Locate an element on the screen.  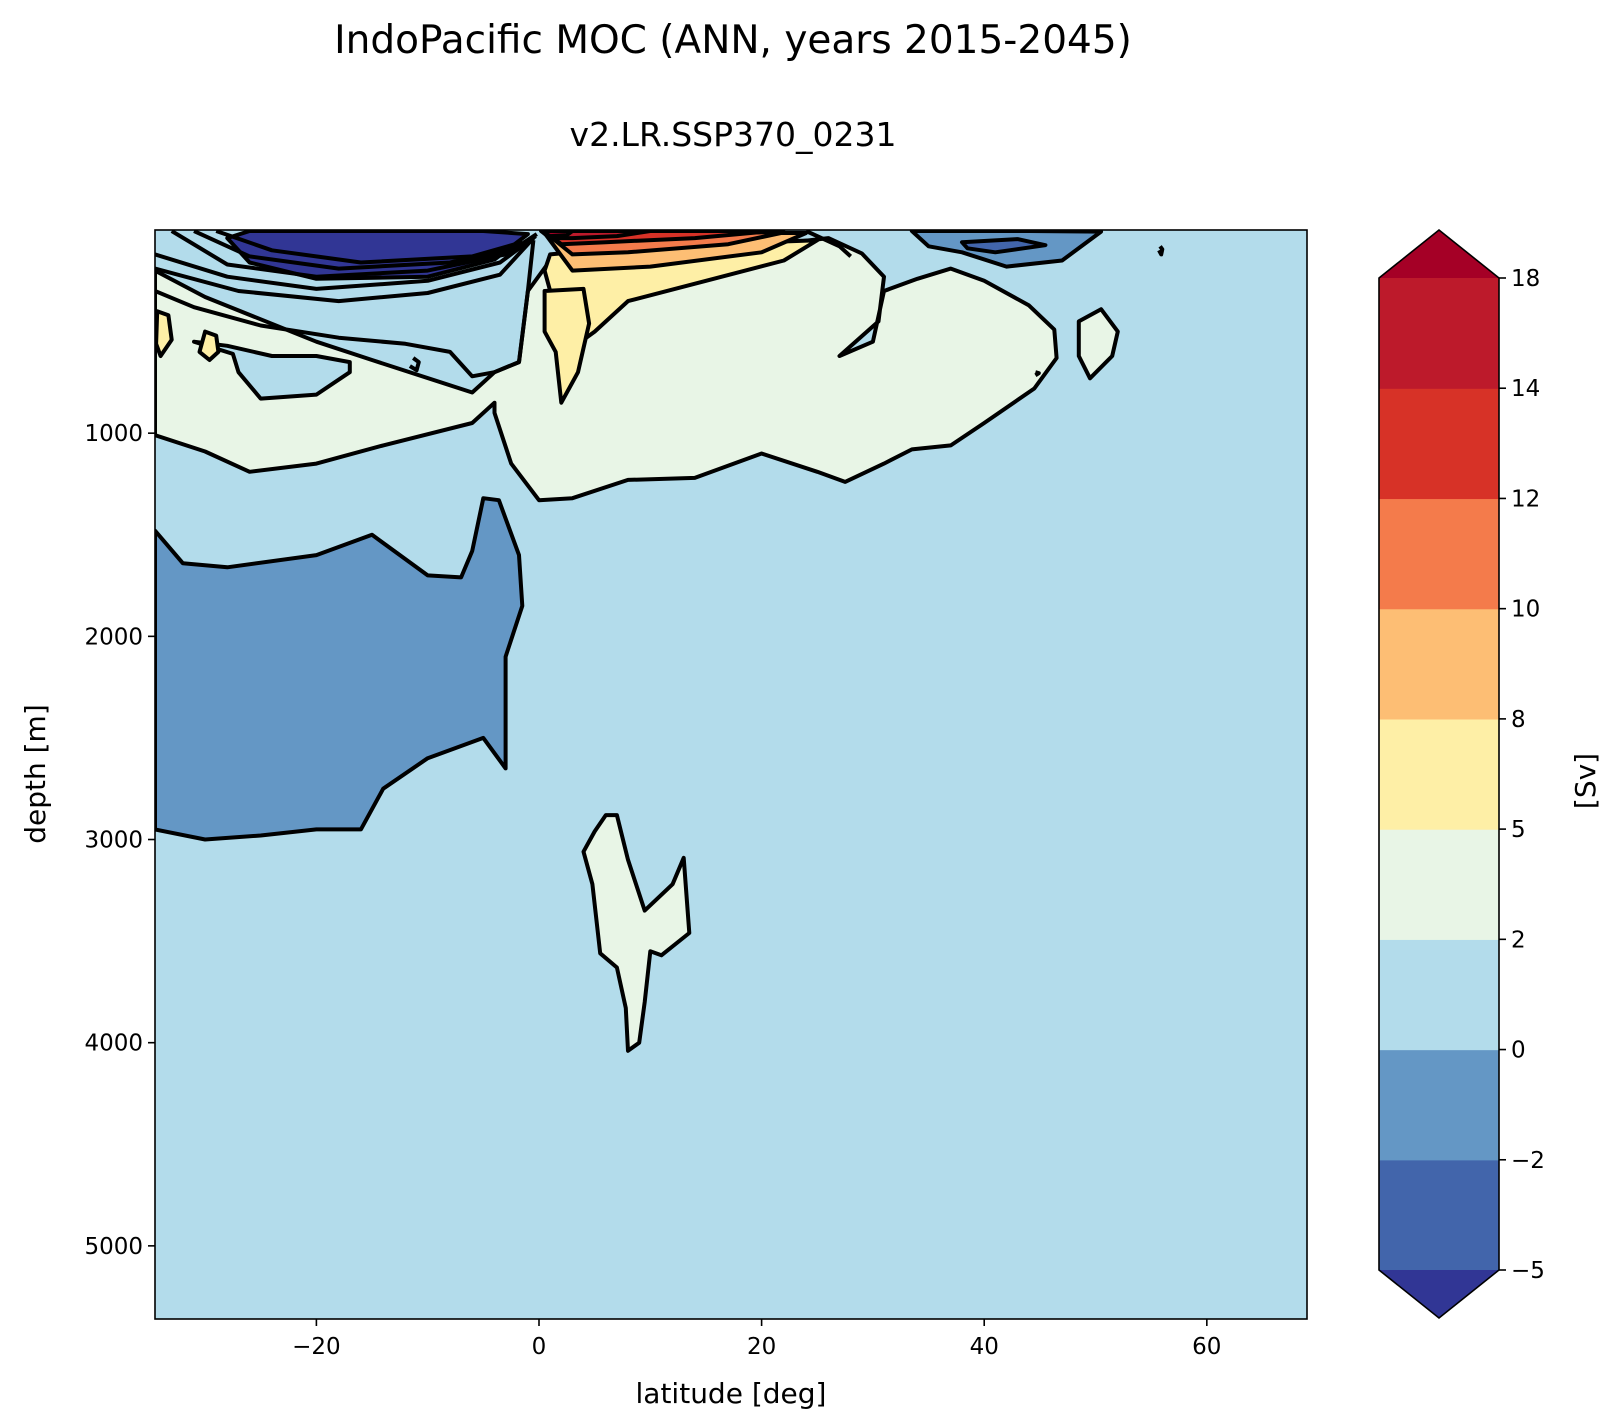
y-axis: 1000 2000 3000 4000 5000 is located at coordinates (119, 840).